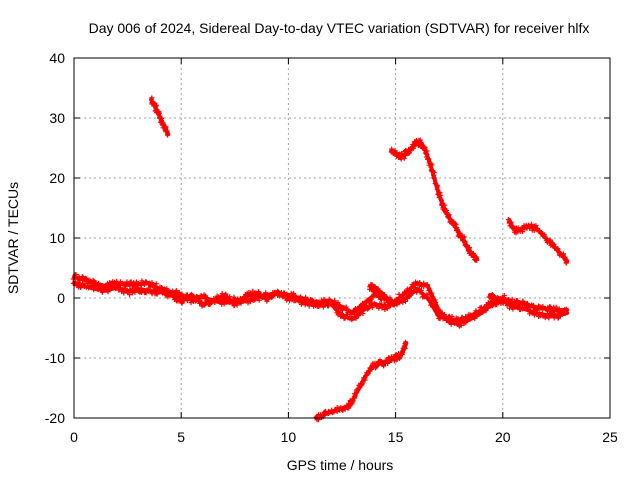  What do you see at coordinates (434, 200) in the screenshot?
I see `series-arc-afternoon` at bounding box center [434, 200].